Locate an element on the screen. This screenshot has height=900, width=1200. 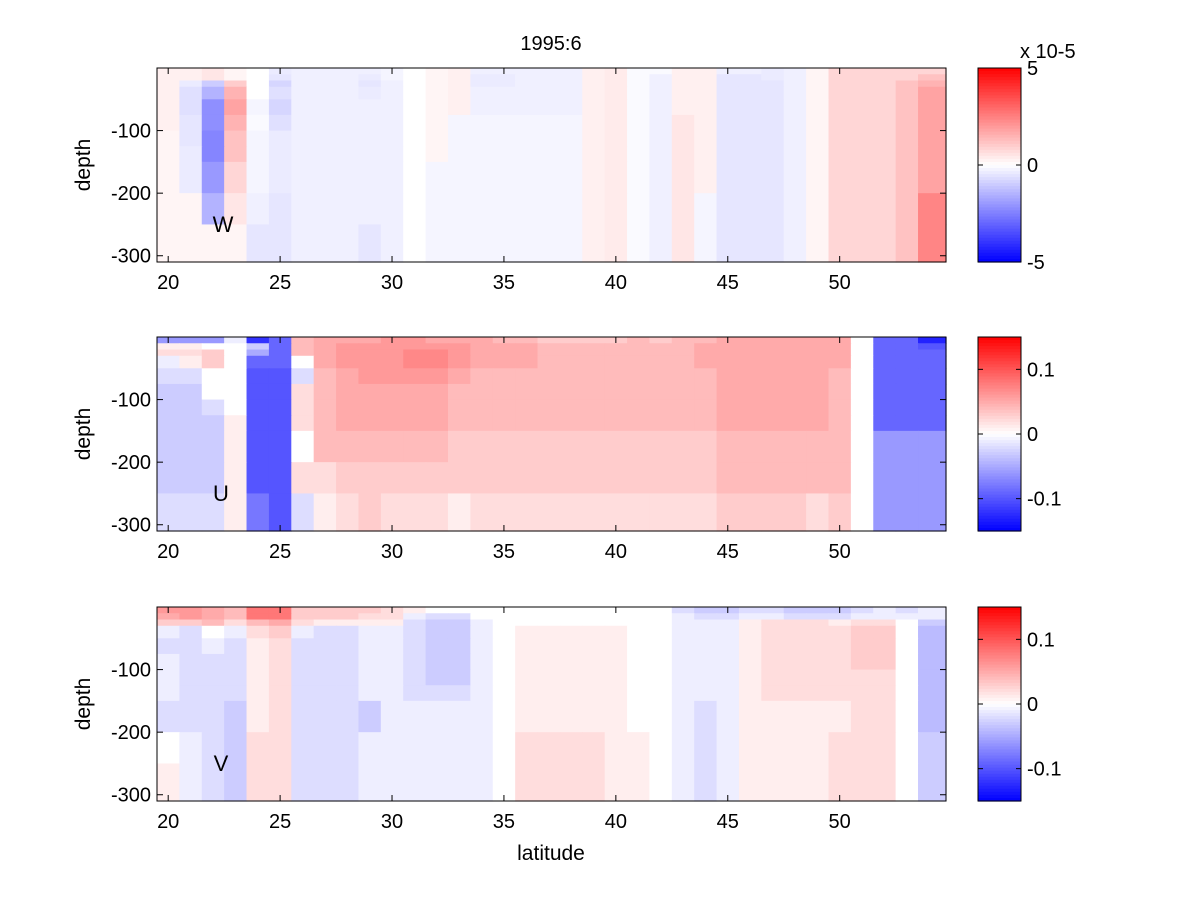
x-tick-label: 35 is located at coordinates (504, 283).